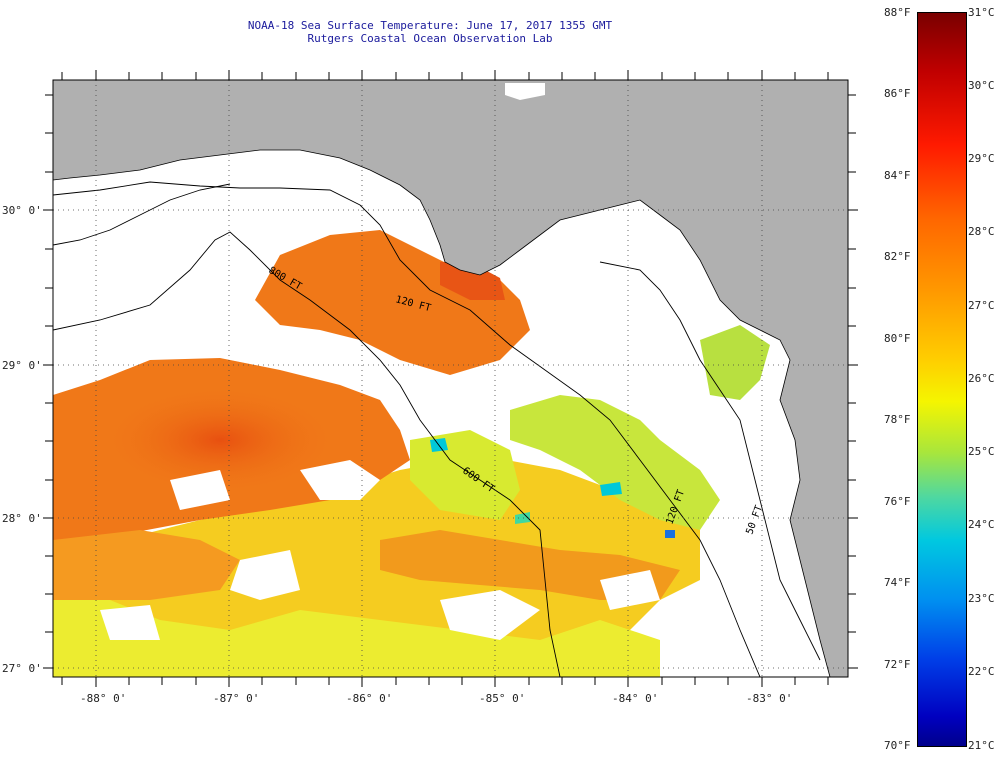  I want to click on colorbar-c-30: 30°C, so click(981, 85).